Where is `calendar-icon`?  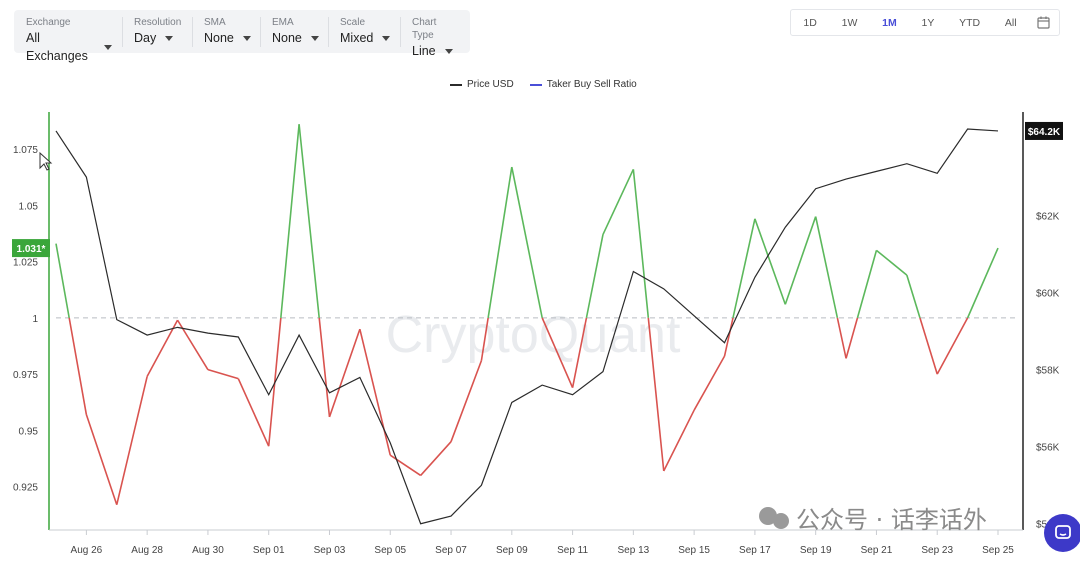
calendar-icon is located at coordinates (1044, 22).